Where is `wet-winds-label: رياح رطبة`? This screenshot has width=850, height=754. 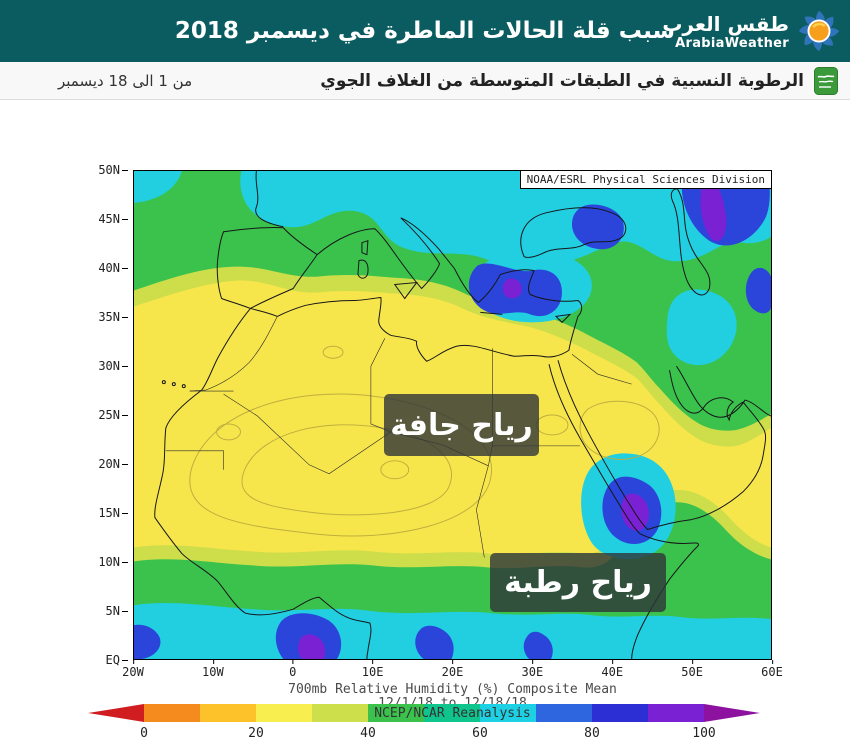
wet-winds-label: رياح رطبة is located at coordinates (578, 582).